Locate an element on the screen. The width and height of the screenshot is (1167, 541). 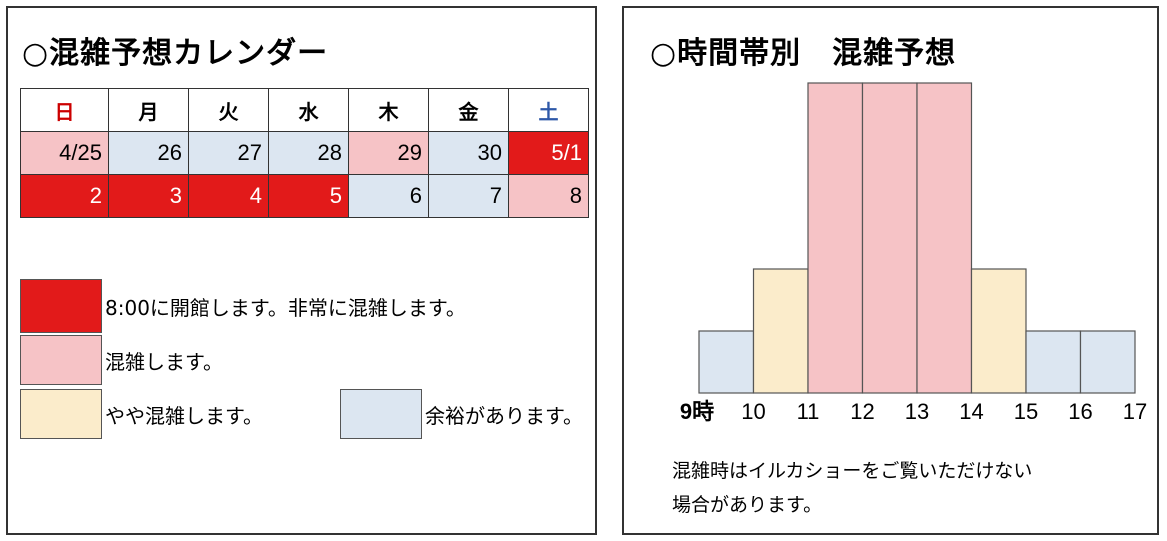
legend-swatch-very-crowded is located at coordinates (61, 306).